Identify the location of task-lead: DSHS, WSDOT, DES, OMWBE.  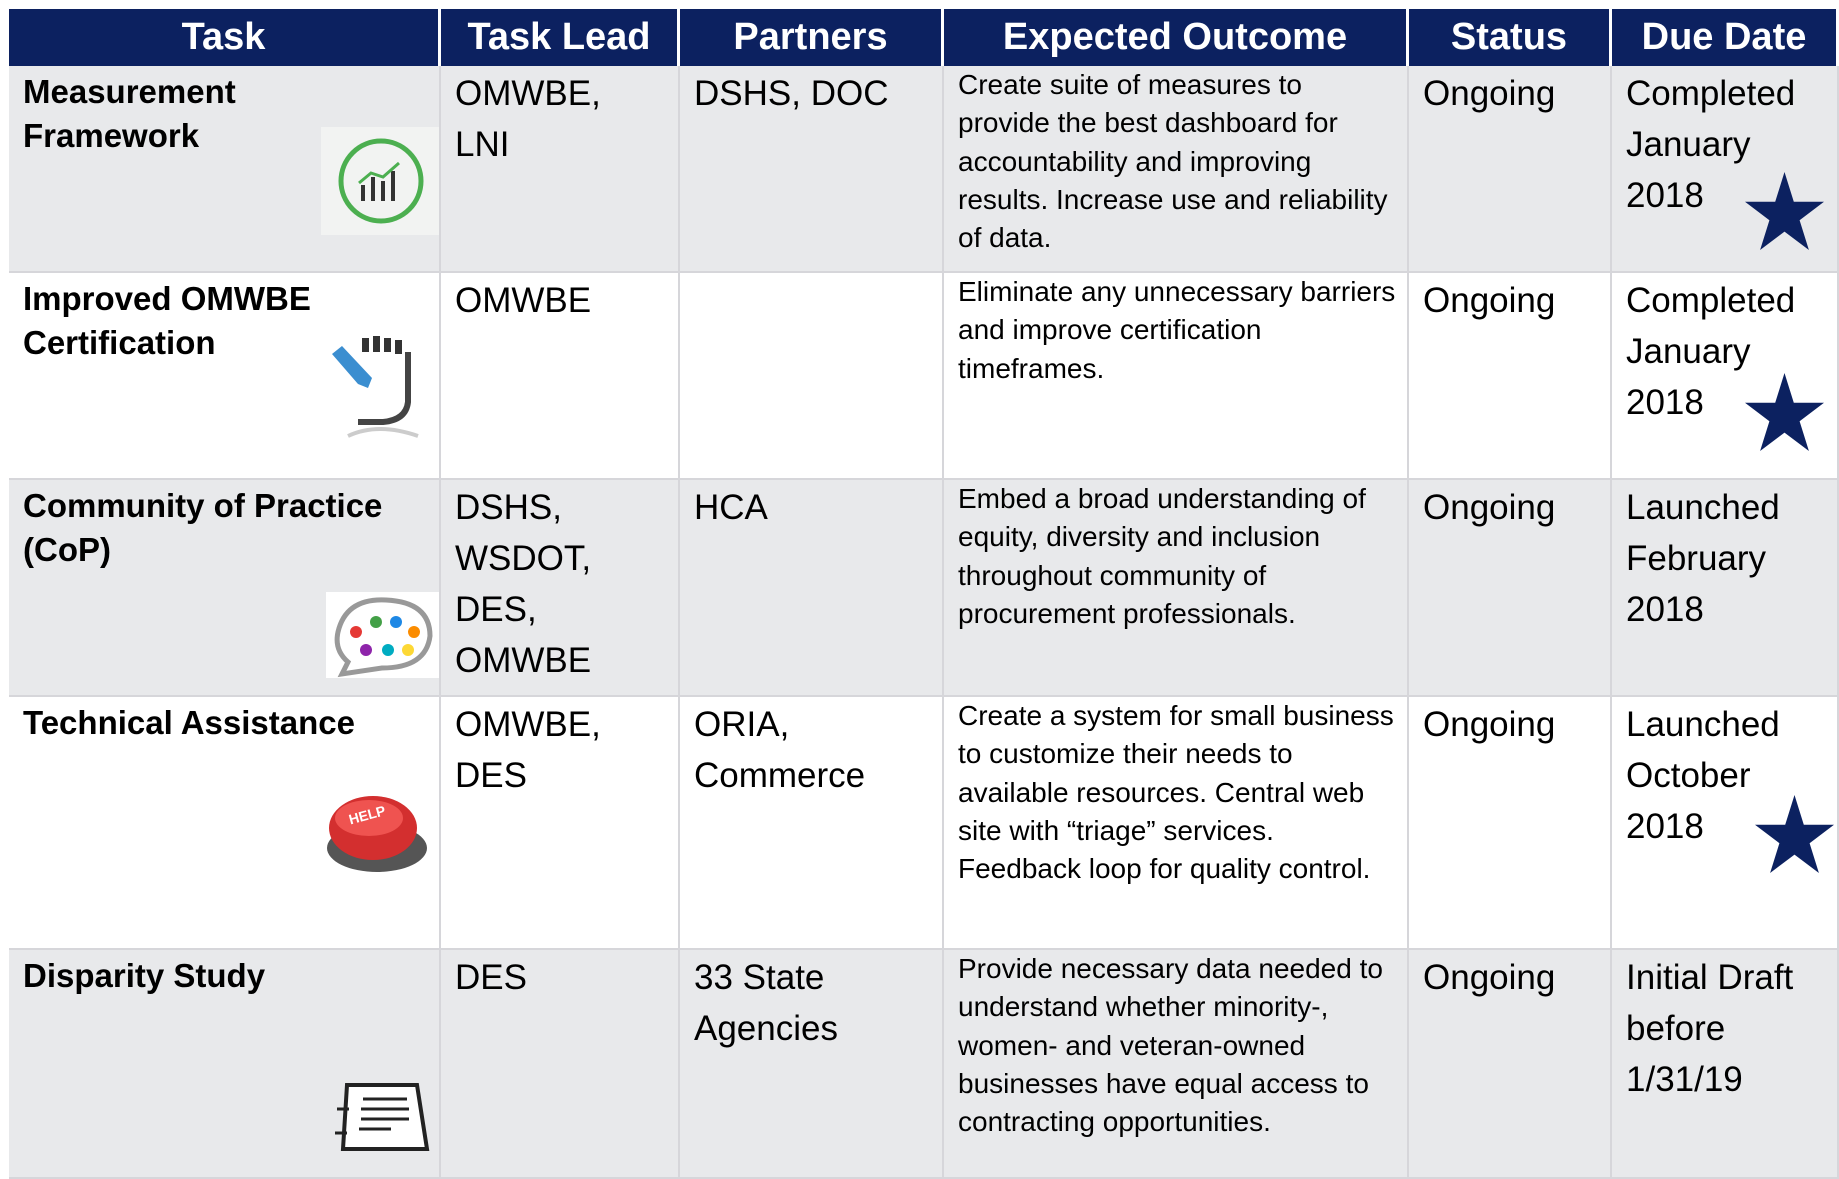
(523, 584).